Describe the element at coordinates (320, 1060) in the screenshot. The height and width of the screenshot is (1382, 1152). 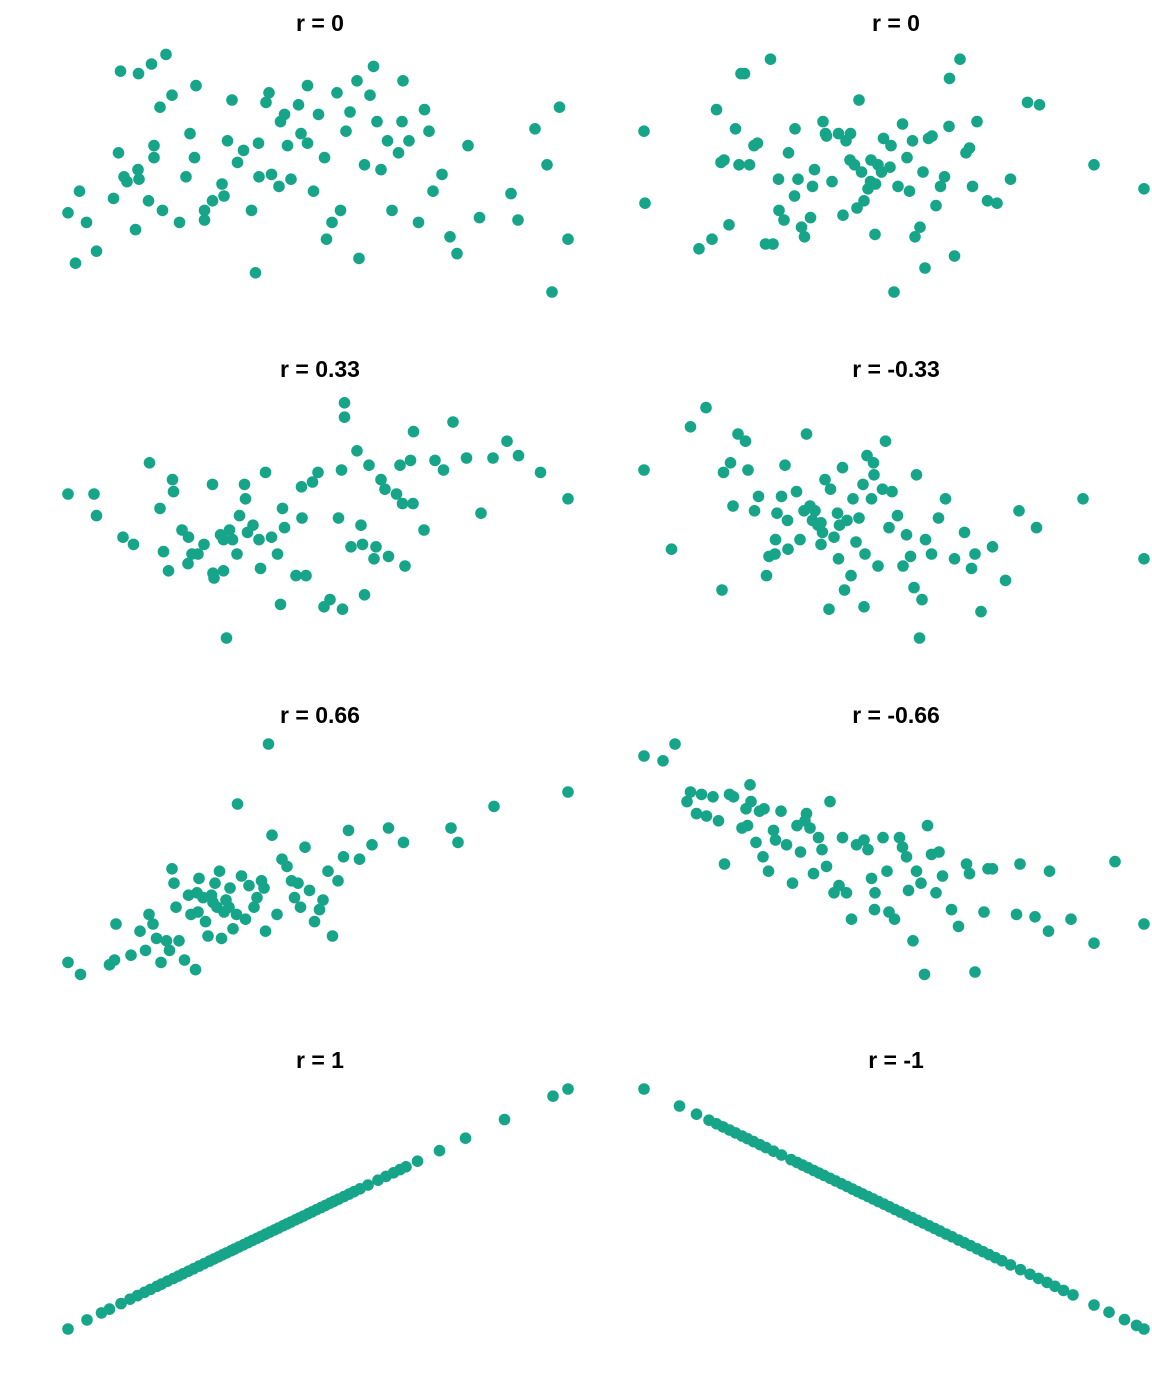
I see `panel-title: r = 1` at that location.